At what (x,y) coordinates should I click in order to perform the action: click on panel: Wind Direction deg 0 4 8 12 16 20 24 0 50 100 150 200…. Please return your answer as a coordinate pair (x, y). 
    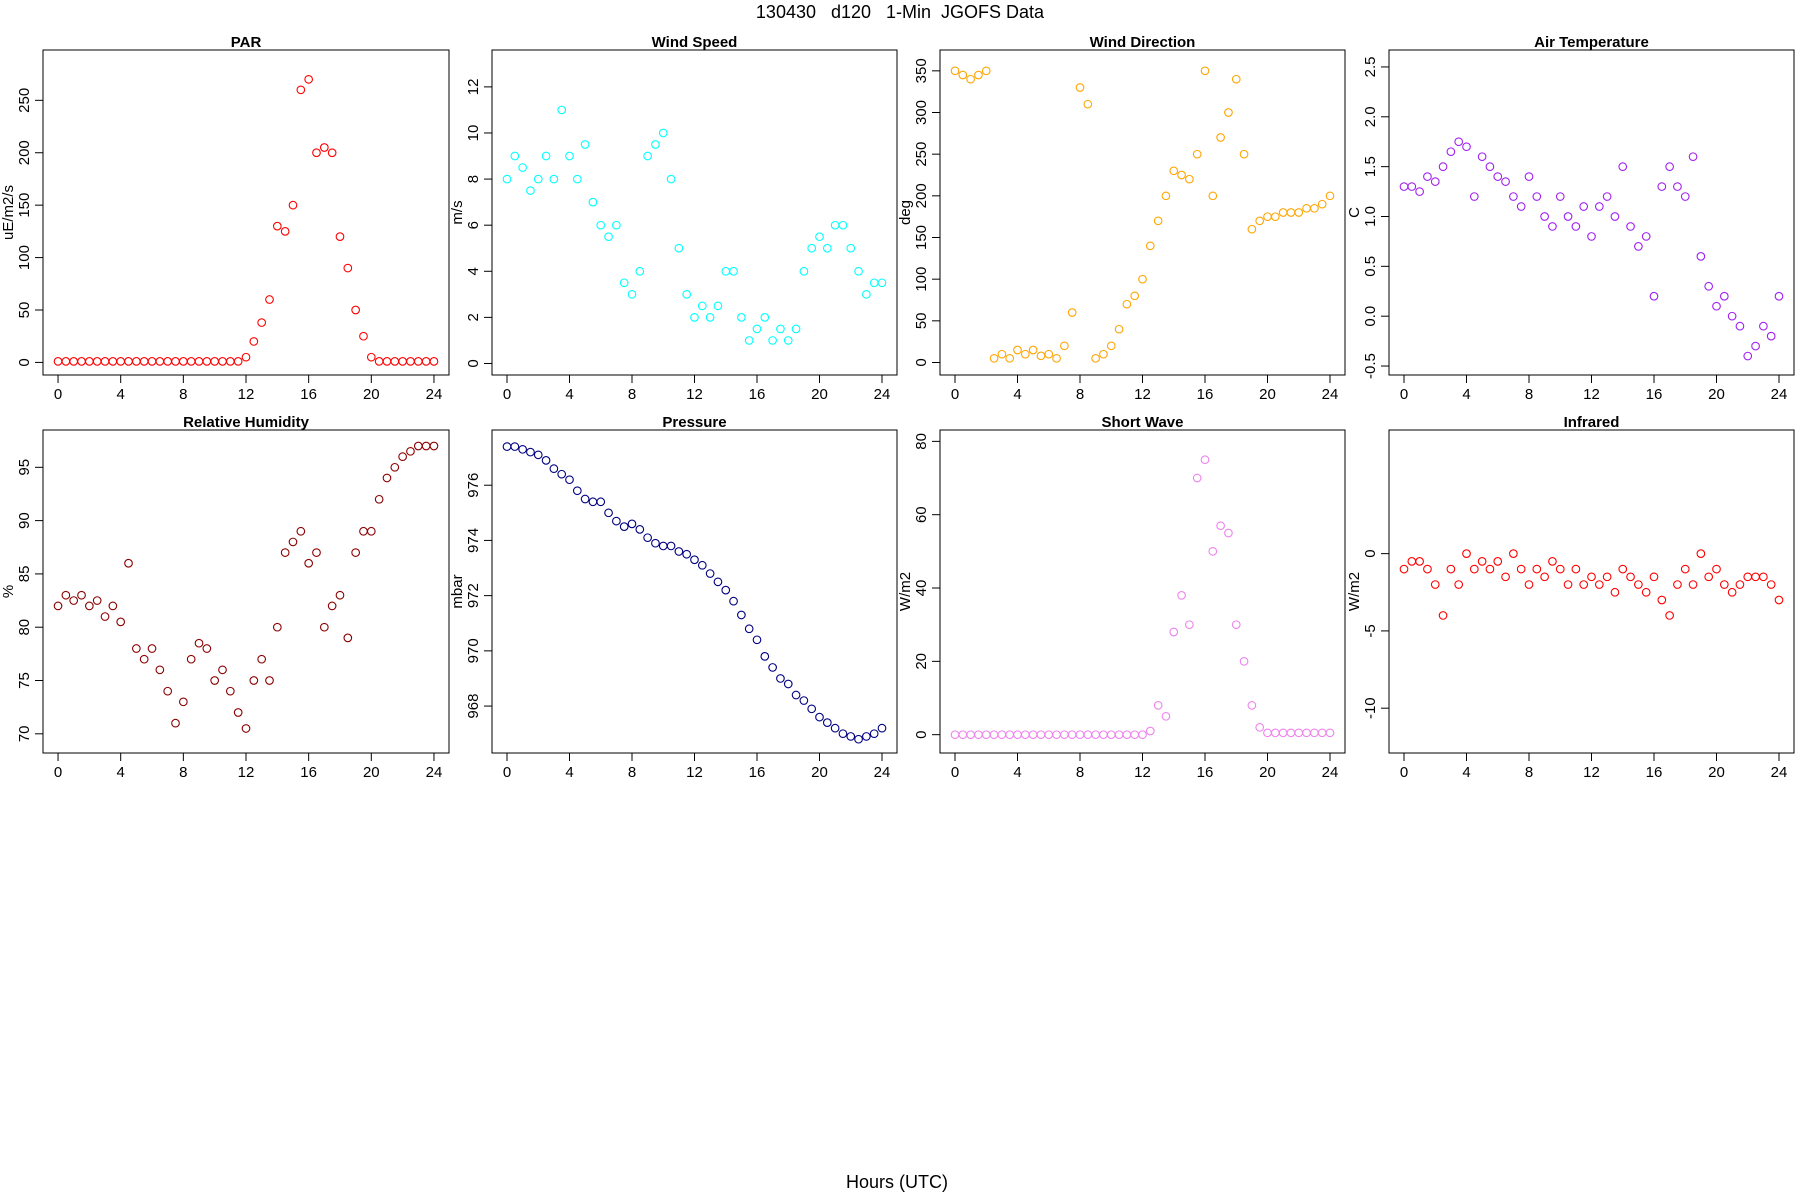
    Looking at the image, I should click on (1121, 218).